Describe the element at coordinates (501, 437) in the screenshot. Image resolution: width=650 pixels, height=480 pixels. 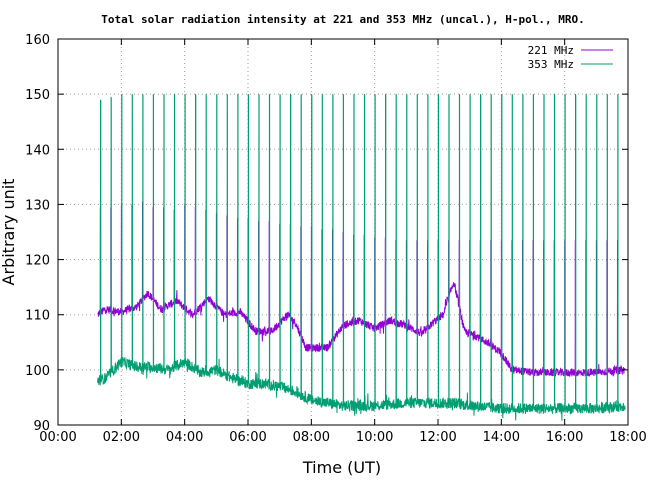
I see `x-tick-label: 14:00` at that location.